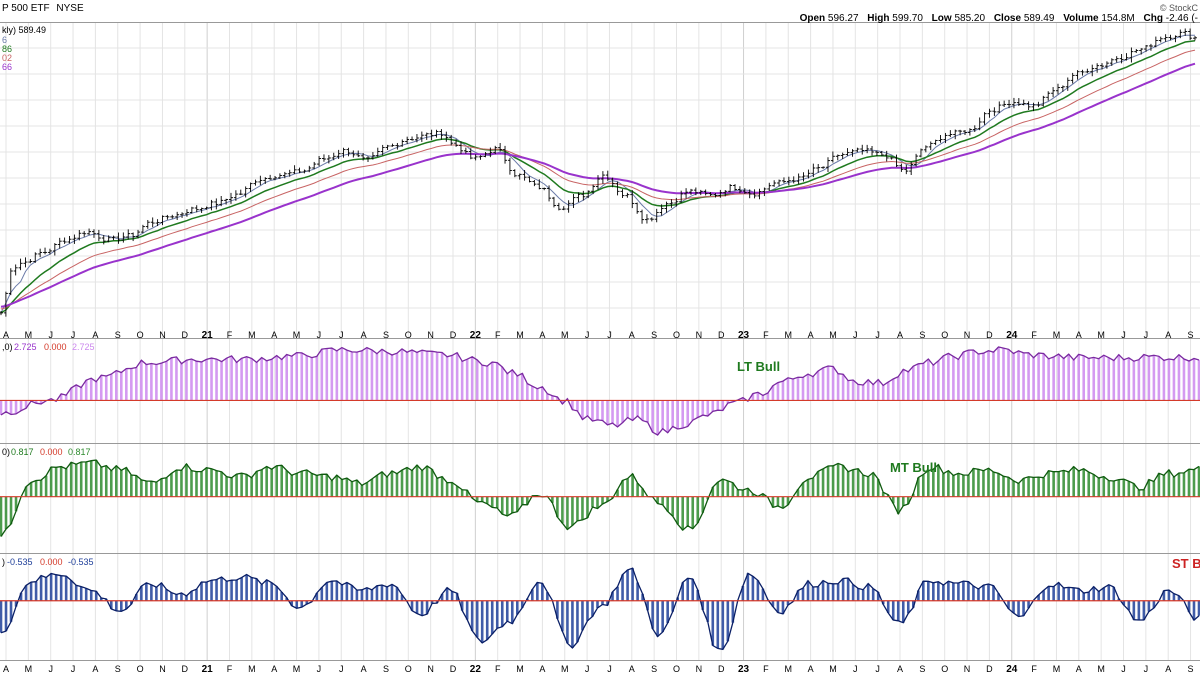  What do you see at coordinates (1012, 335) in the screenshot?
I see `month-tick-label: 24` at bounding box center [1012, 335].